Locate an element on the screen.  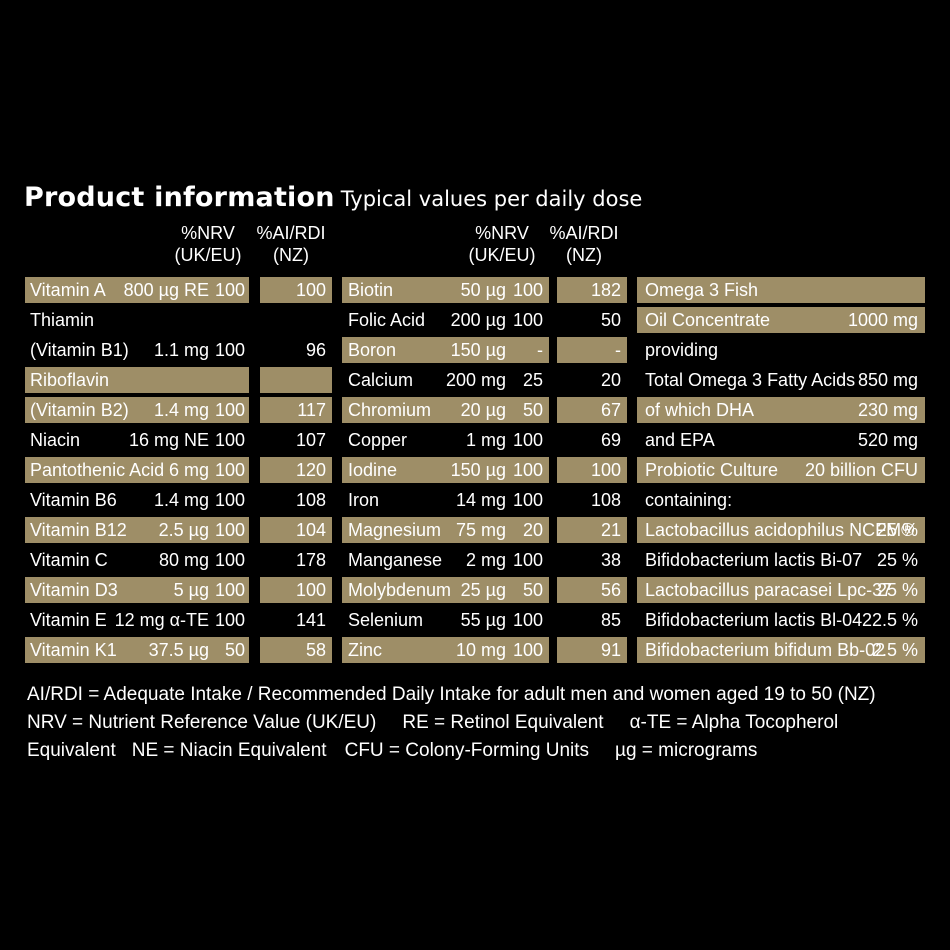
supplement-name: of which DHA is located at coordinates (700, 410).